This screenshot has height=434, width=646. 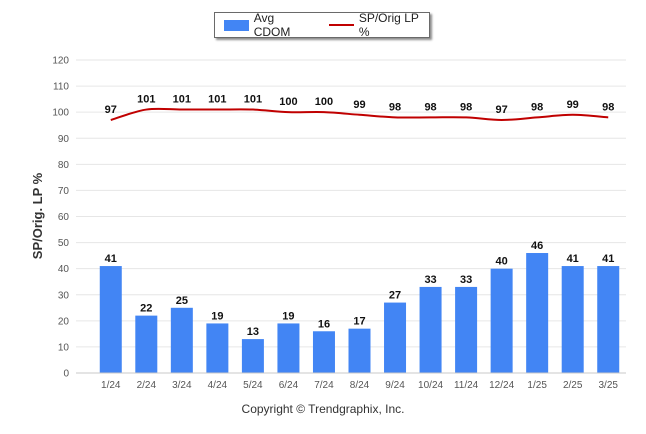 I want to click on bar-value-label: 40, so click(x=502, y=262).